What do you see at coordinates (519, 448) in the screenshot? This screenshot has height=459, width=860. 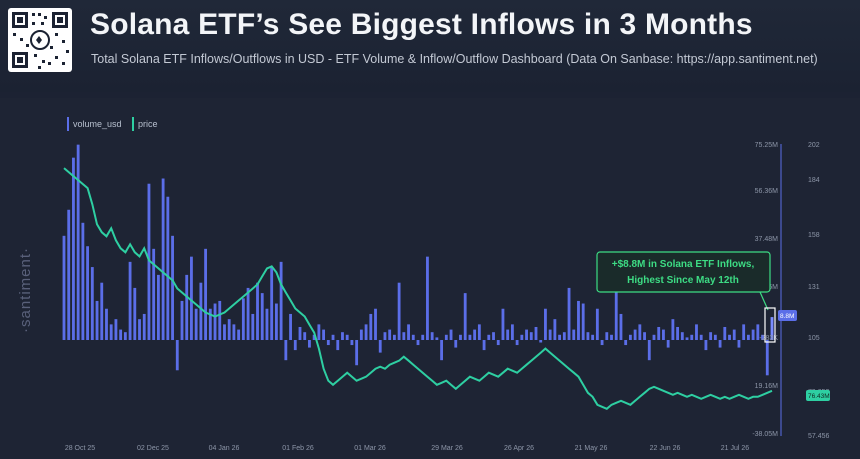 I see `x-axis-tick: 26 Apr 26` at bounding box center [519, 448].